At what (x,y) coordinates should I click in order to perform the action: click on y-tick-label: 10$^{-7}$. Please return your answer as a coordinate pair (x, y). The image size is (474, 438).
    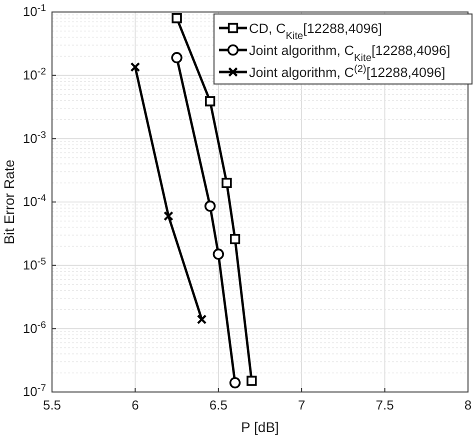
    Looking at the image, I should click on (34, 391).